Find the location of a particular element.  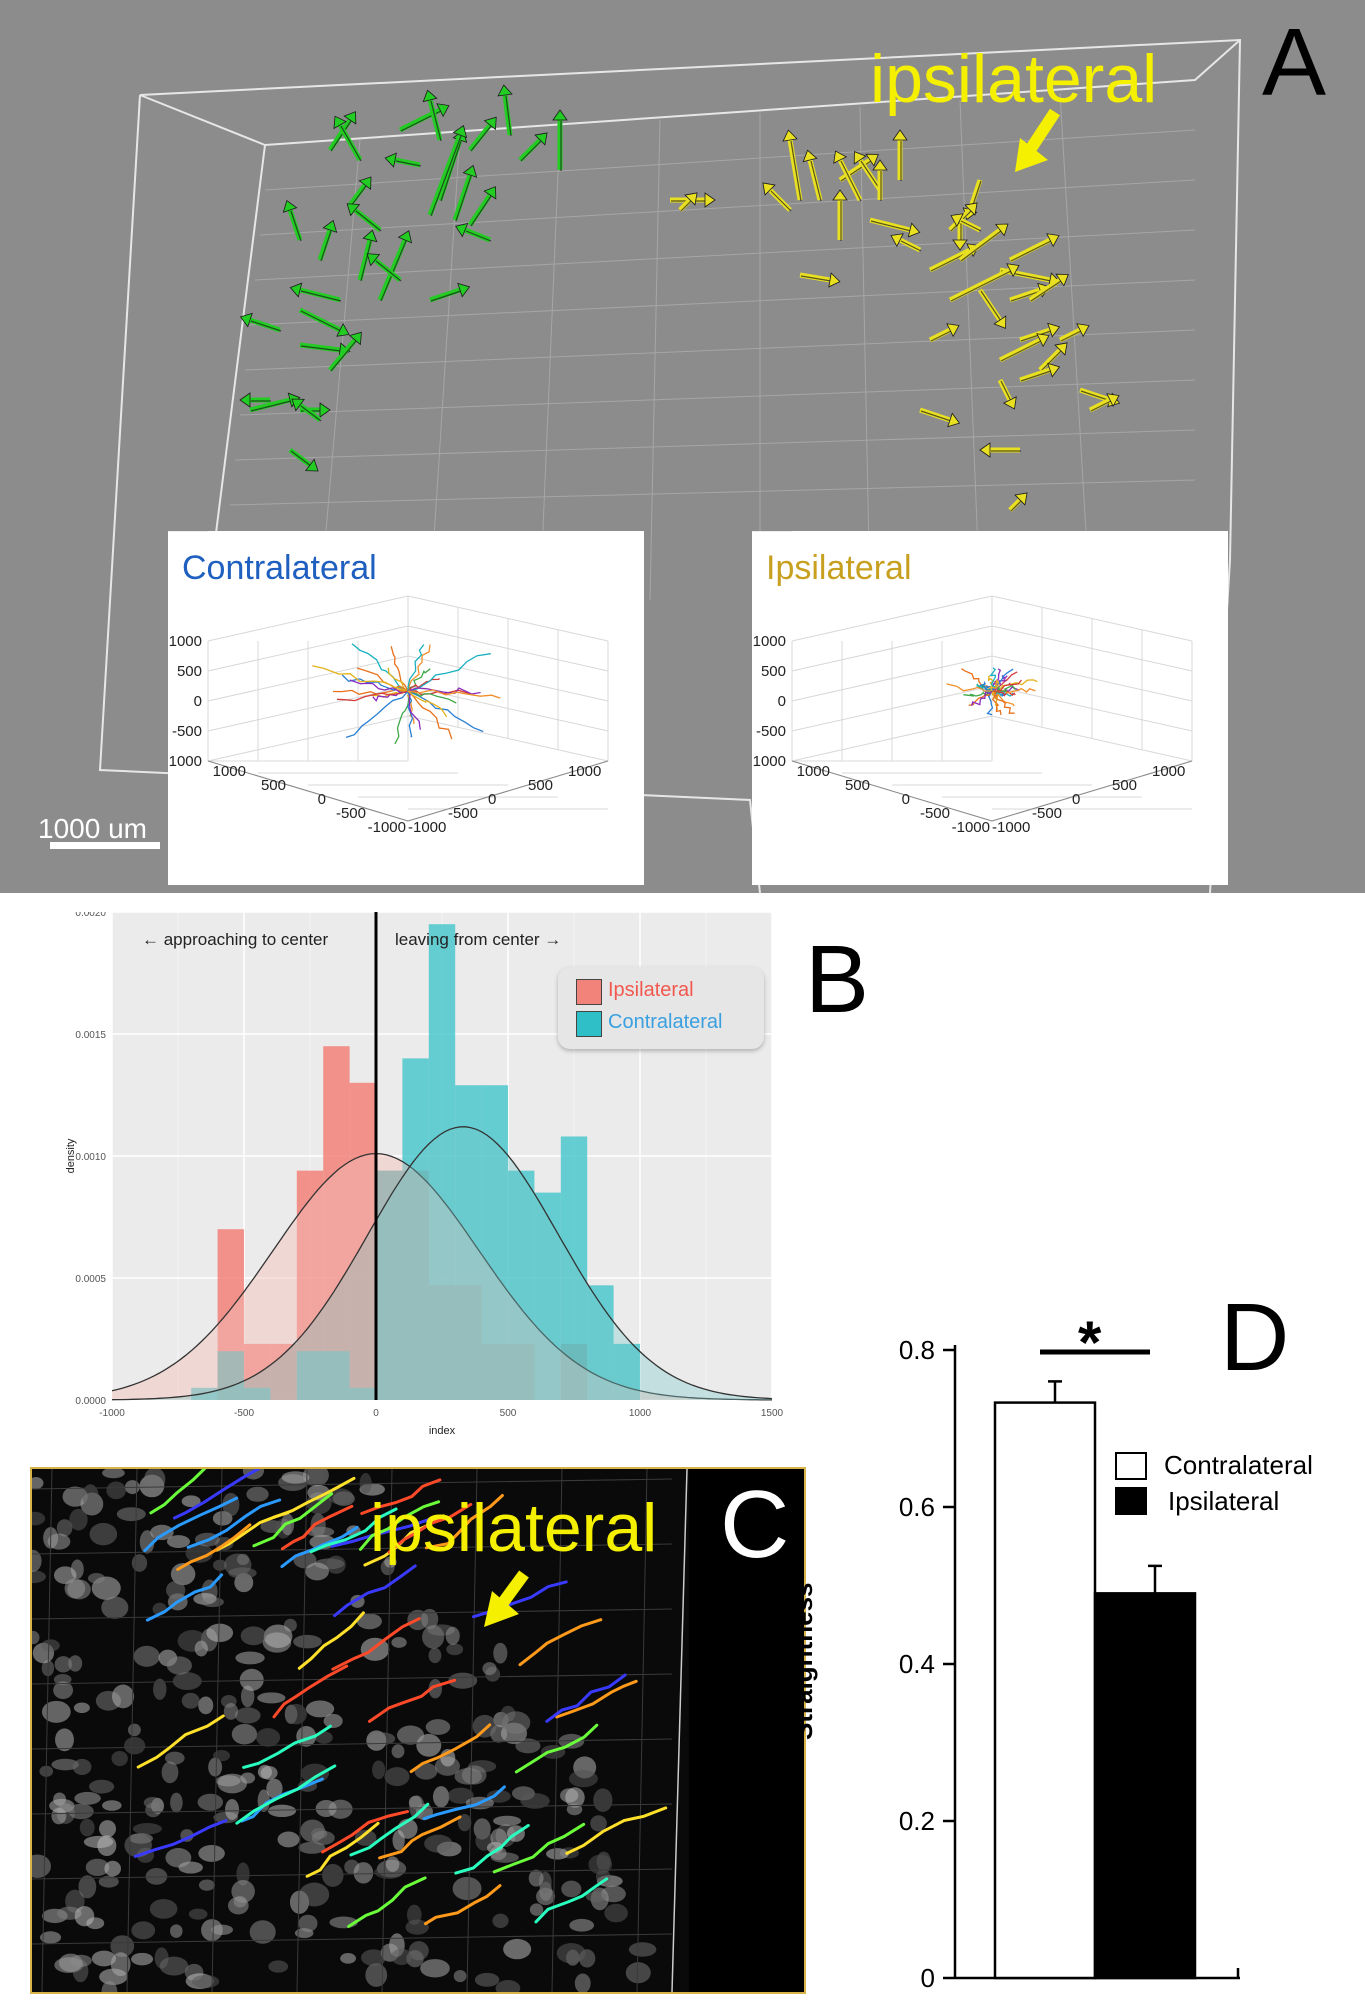

x-tick-label: -500 is located at coordinates (244, 1413).